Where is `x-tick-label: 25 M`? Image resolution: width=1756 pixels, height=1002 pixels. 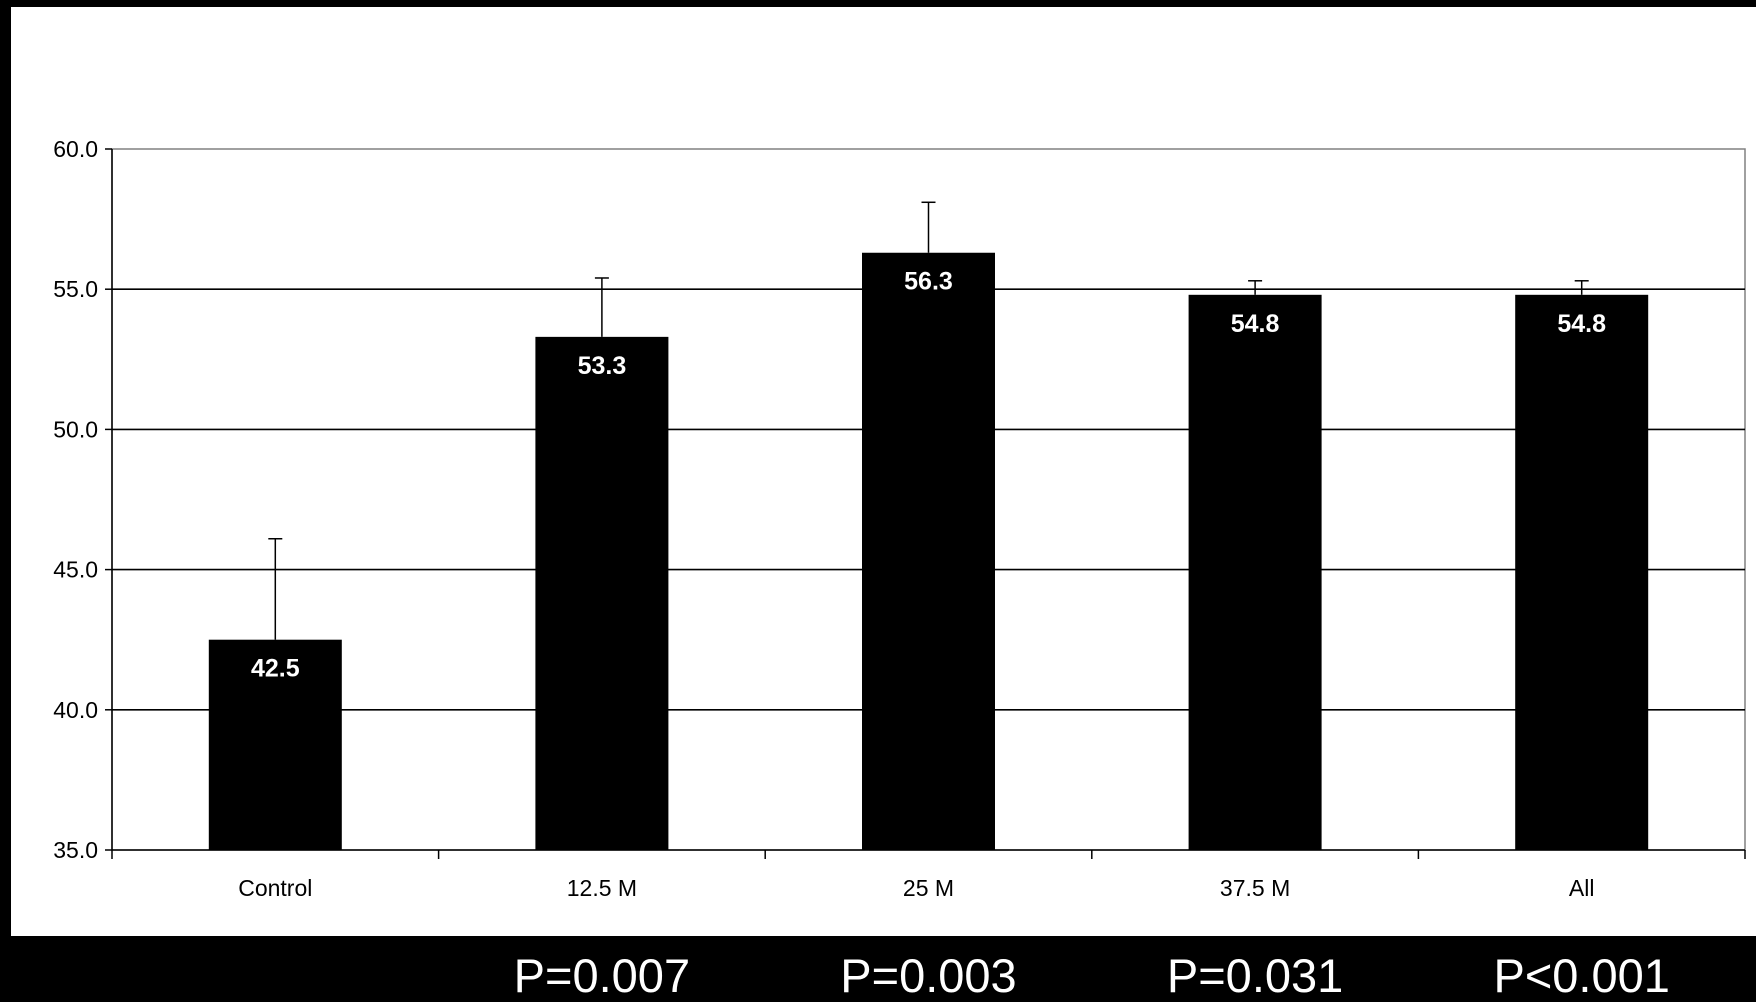 x-tick-label: 25 M is located at coordinates (928, 888).